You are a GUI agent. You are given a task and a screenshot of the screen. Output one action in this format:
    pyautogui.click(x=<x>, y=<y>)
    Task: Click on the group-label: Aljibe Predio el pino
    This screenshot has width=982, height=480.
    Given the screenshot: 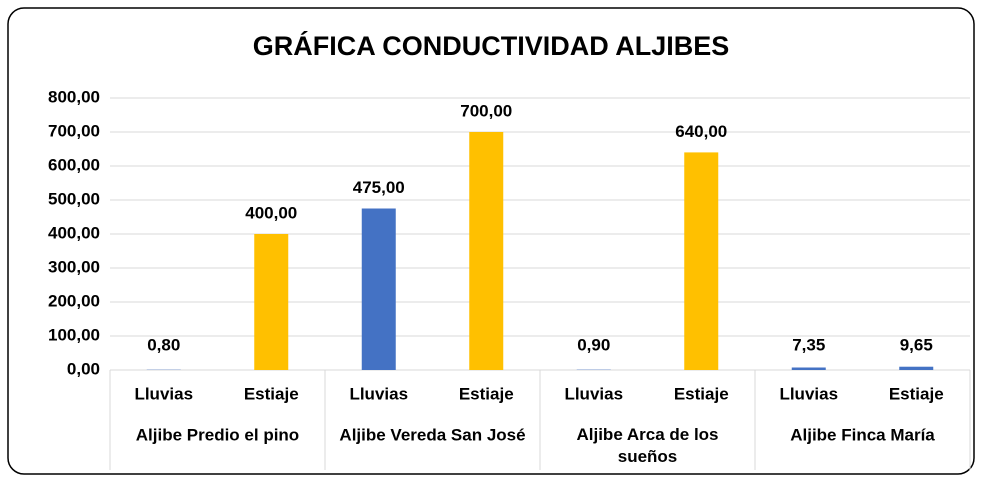 What is the action you would take?
    pyautogui.click(x=217, y=434)
    